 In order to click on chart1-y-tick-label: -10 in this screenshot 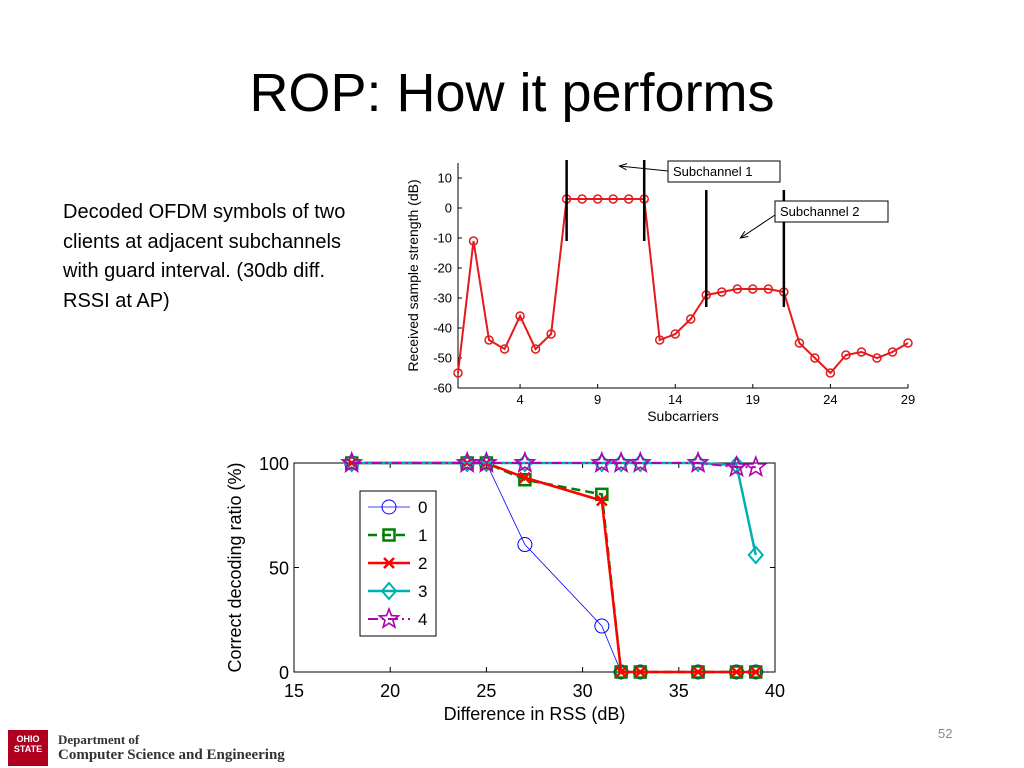, I will do `click(442, 238)`.